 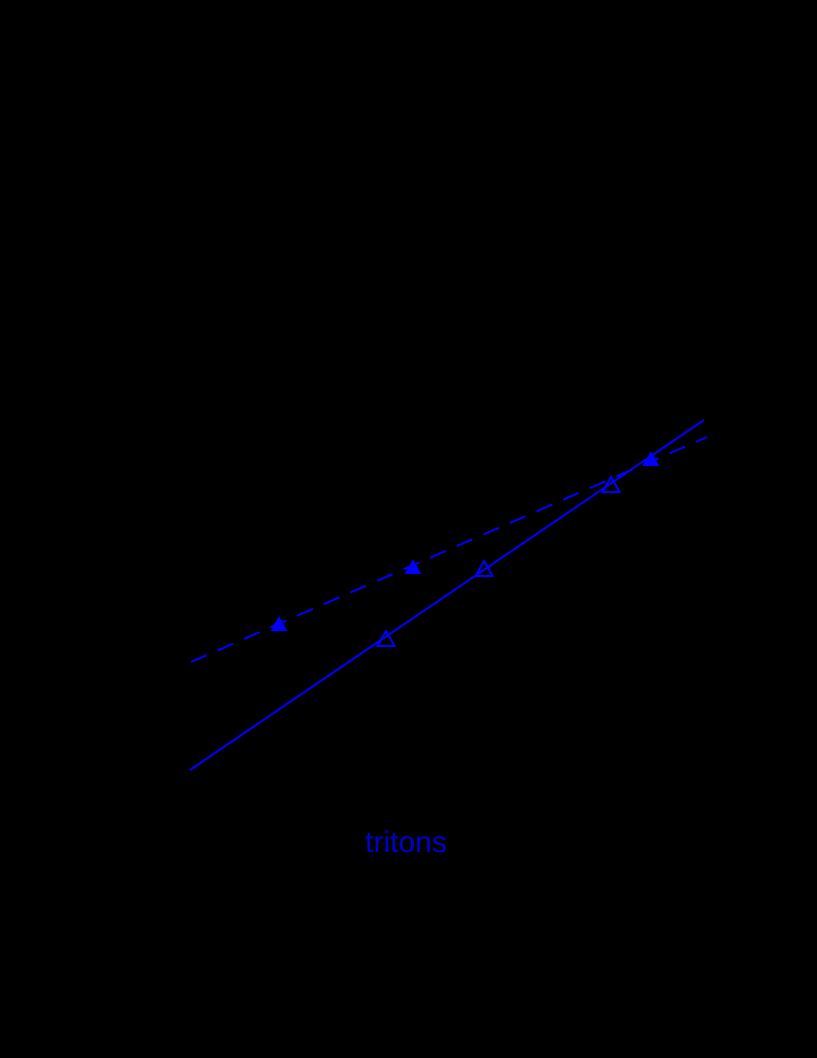 What do you see at coordinates (406, 842) in the screenshot?
I see `series-label-tritons: tritons` at bounding box center [406, 842].